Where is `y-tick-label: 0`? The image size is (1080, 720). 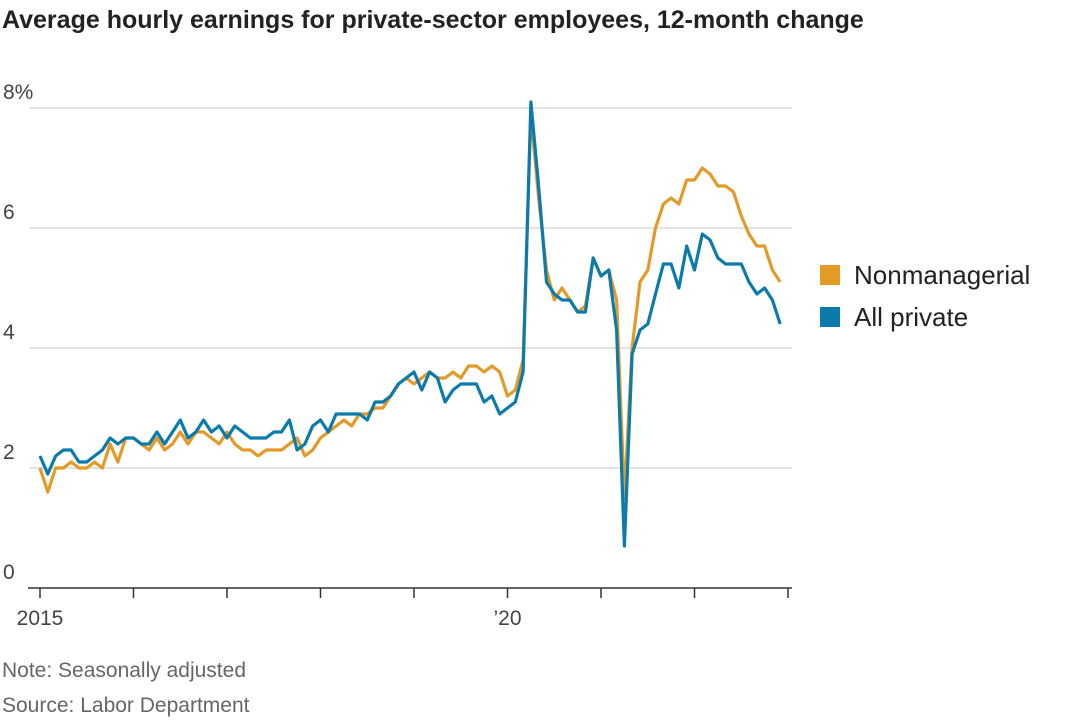 y-tick-label: 0 is located at coordinates (9, 572).